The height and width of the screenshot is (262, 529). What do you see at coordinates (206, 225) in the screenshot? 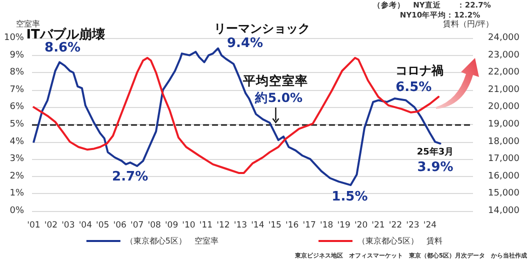
I see `x-tick-label: '11` at bounding box center [206, 225].